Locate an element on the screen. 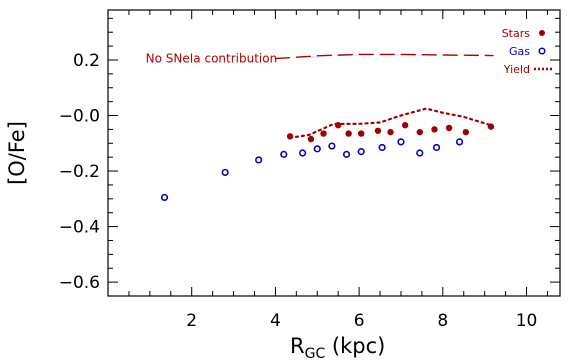 The height and width of the screenshot is (360, 576). y-tick-label: −0.2 is located at coordinates (79, 172).